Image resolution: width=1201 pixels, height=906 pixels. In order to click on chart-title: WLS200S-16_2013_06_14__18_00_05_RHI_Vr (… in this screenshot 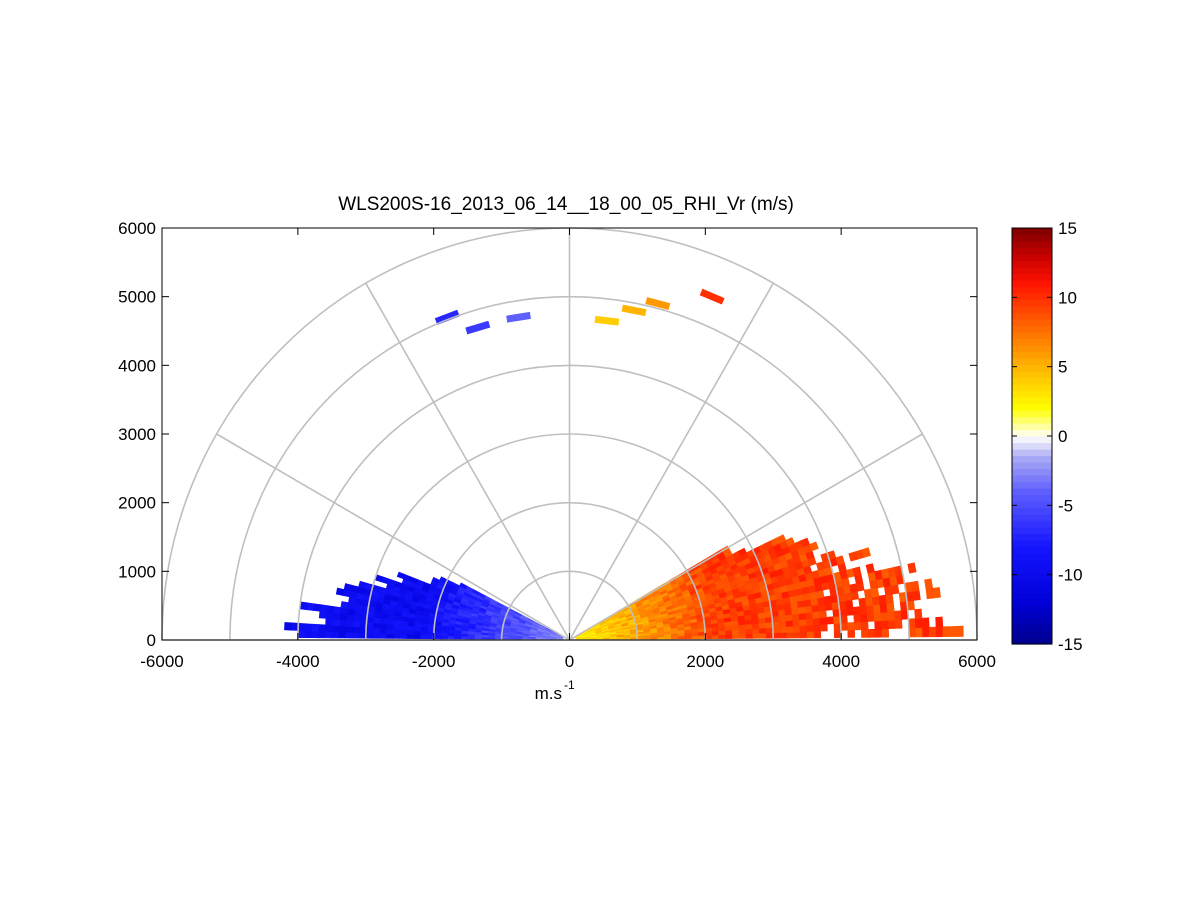, I will do `click(566, 204)`.